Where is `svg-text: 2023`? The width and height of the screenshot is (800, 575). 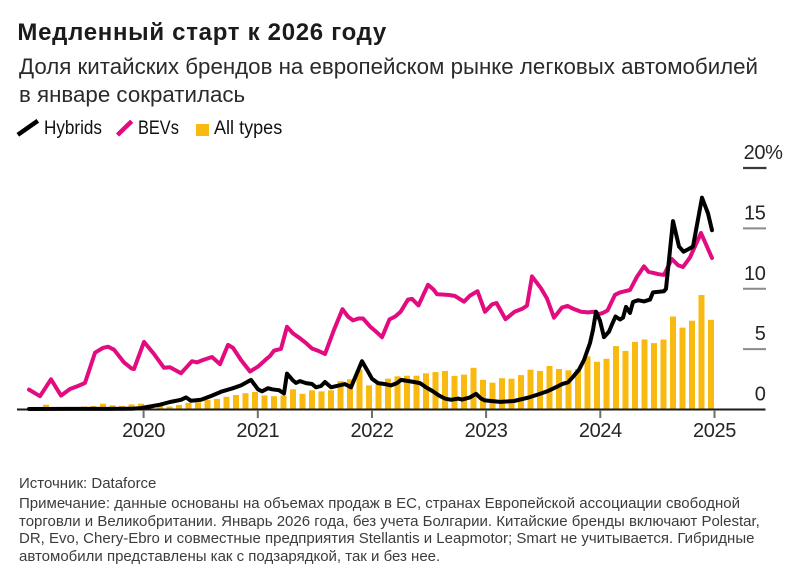 svg-text: 2023 is located at coordinates (486, 431).